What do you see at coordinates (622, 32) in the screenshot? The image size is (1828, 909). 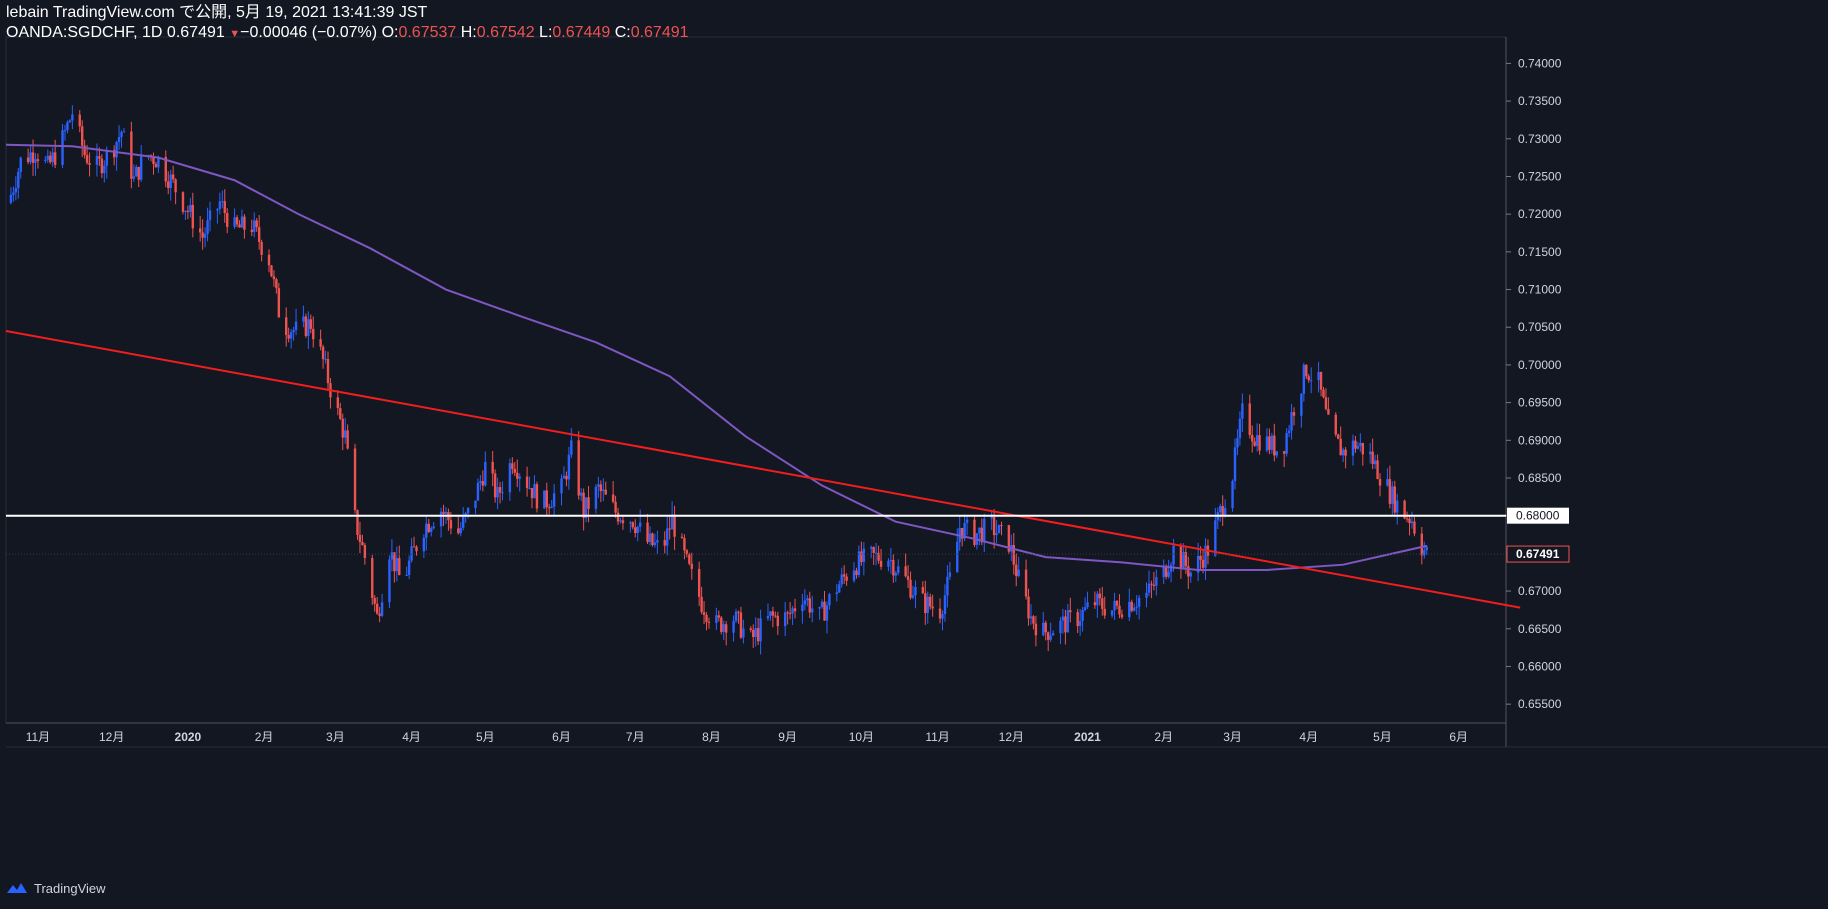 I see `close-label: C:` at bounding box center [622, 32].